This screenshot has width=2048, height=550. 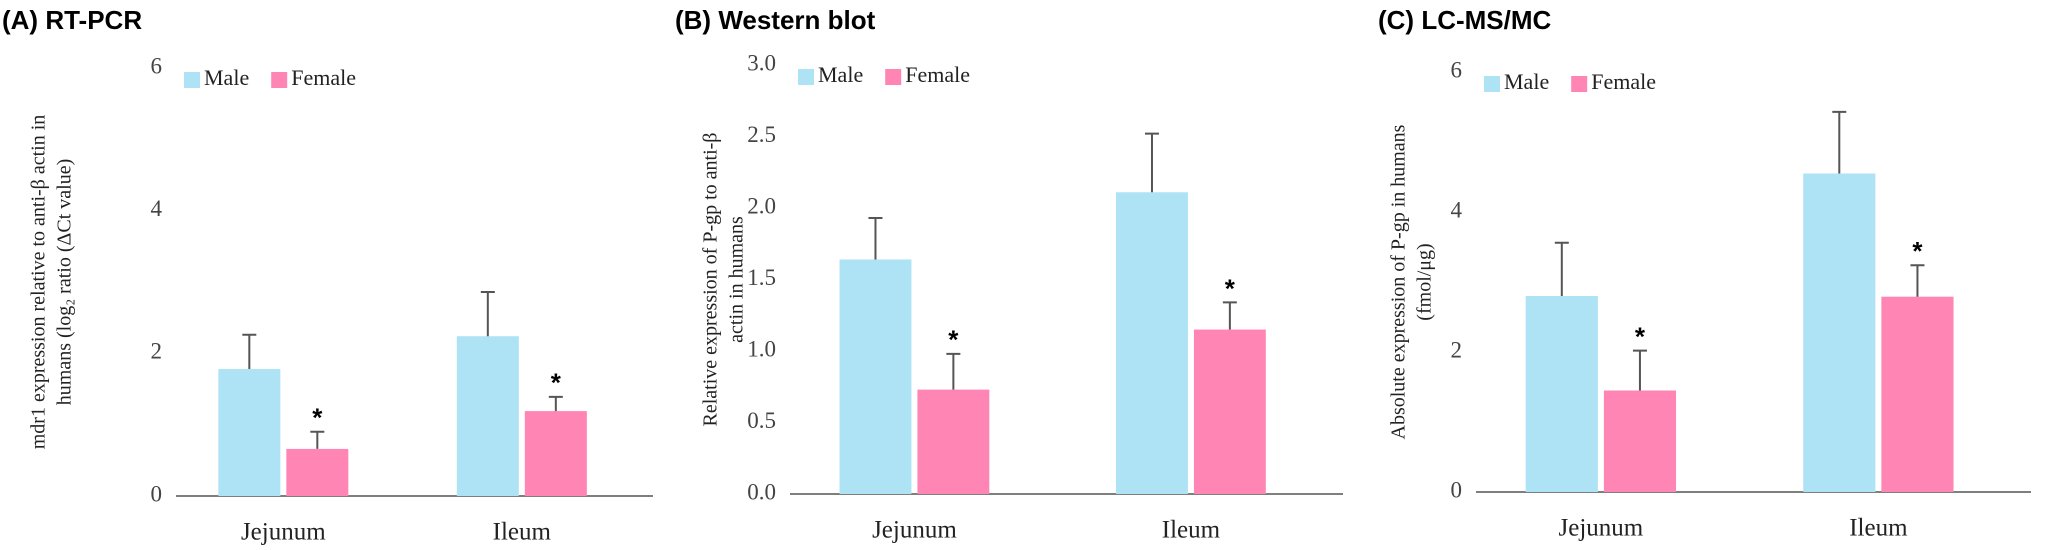 What do you see at coordinates (1465, 20) in the screenshot?
I see `panel-title: (C) LC-MS/MC` at bounding box center [1465, 20].